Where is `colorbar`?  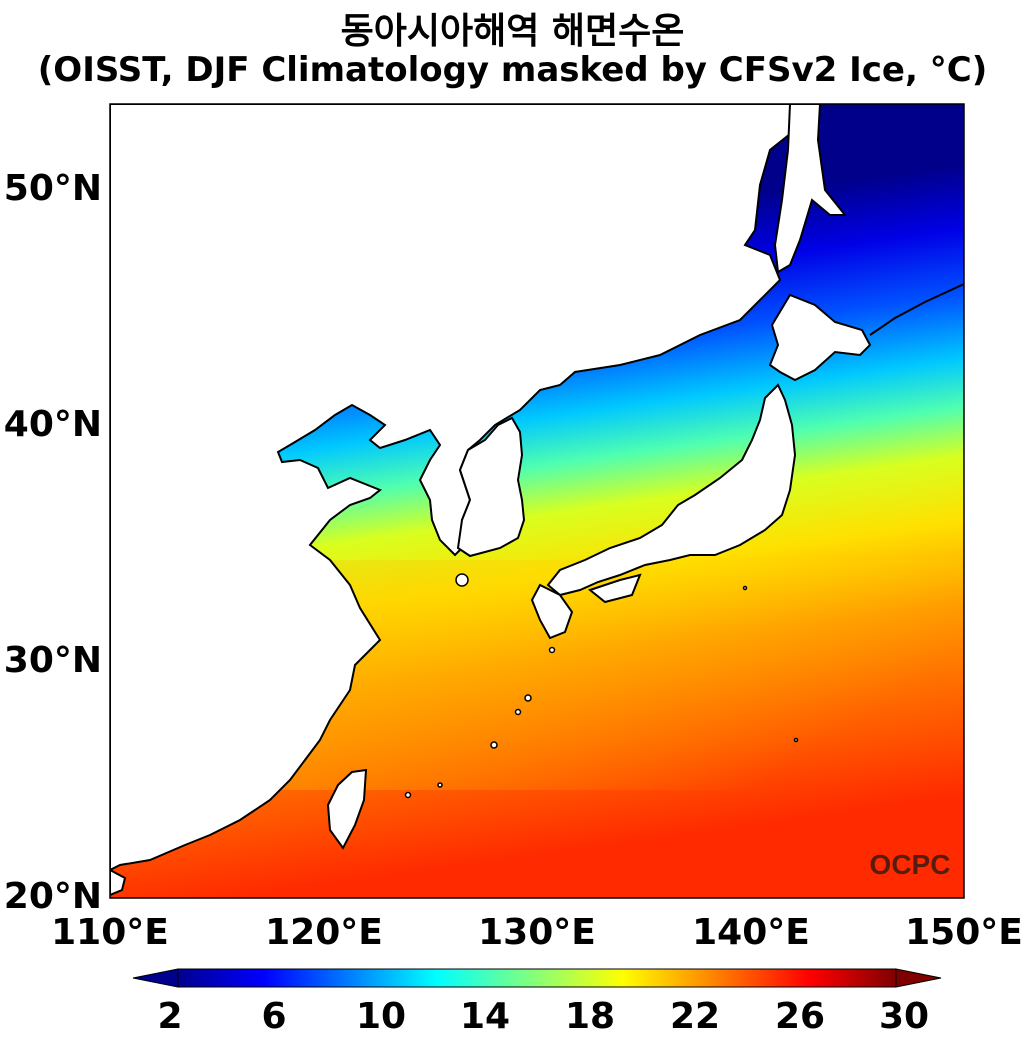 colorbar is located at coordinates (537, 978).